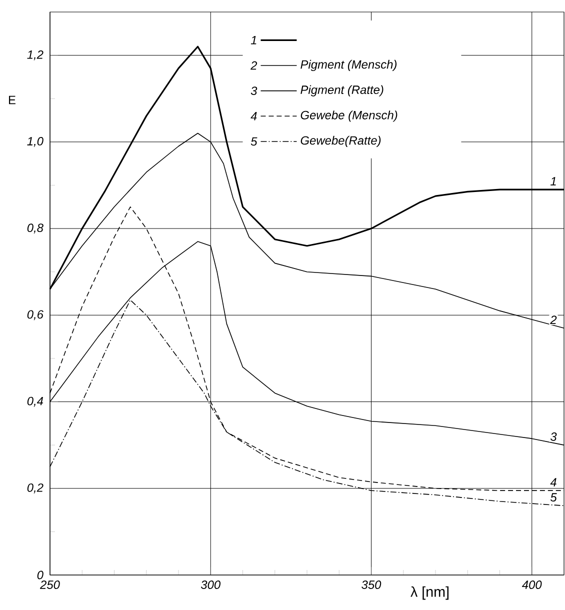 The height and width of the screenshot is (610, 565). What do you see at coordinates (372, 584) in the screenshot?
I see `x-tick-label: 350` at bounding box center [372, 584].